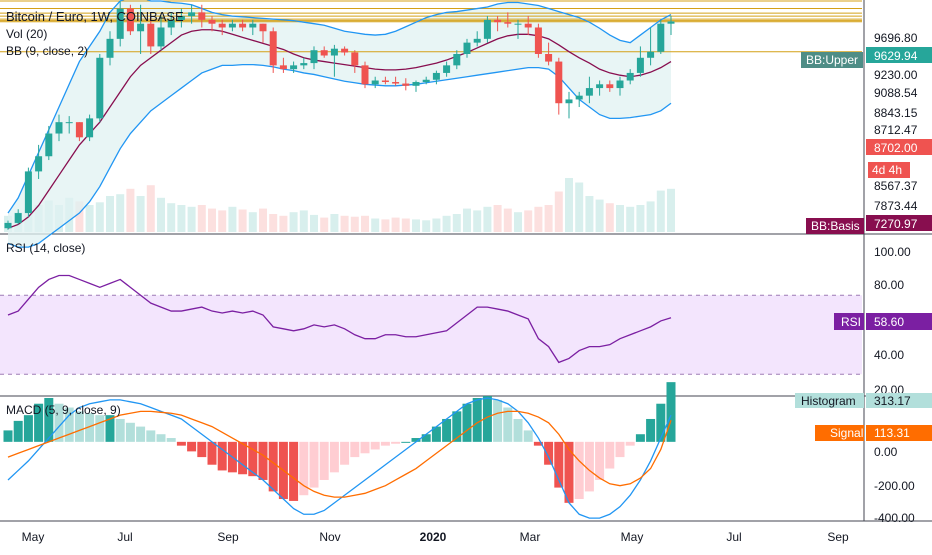 The image size is (932, 555). Describe the element at coordinates (851, 322) in the screenshot. I see `rsi-badge-label: RSI` at that location.